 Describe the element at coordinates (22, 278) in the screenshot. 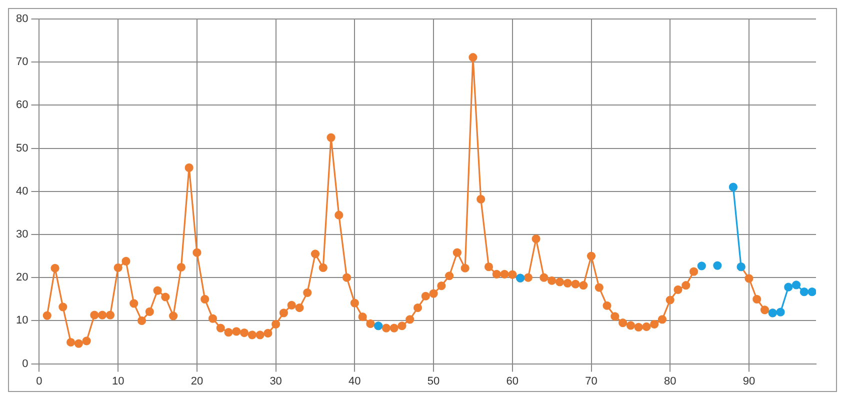

I see `y-tick-label: 20` at that location.